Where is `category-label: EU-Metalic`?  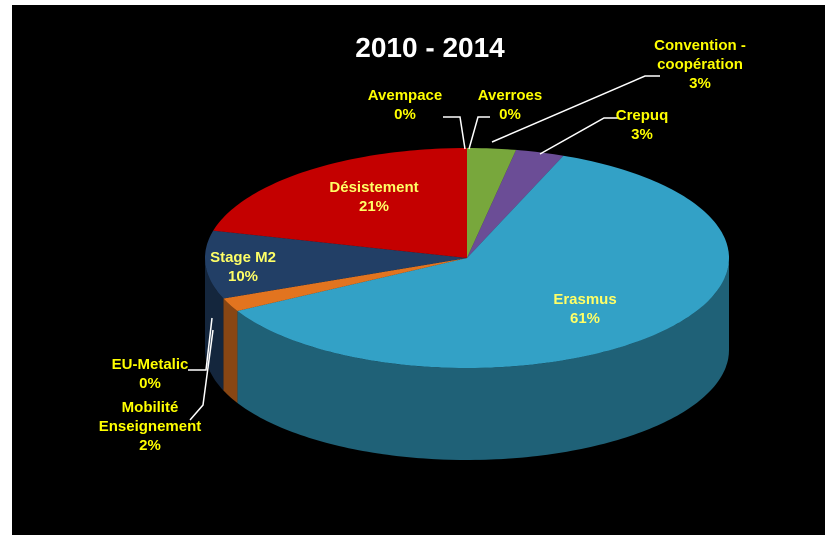 category-label: EU-Metalic is located at coordinates (150, 364).